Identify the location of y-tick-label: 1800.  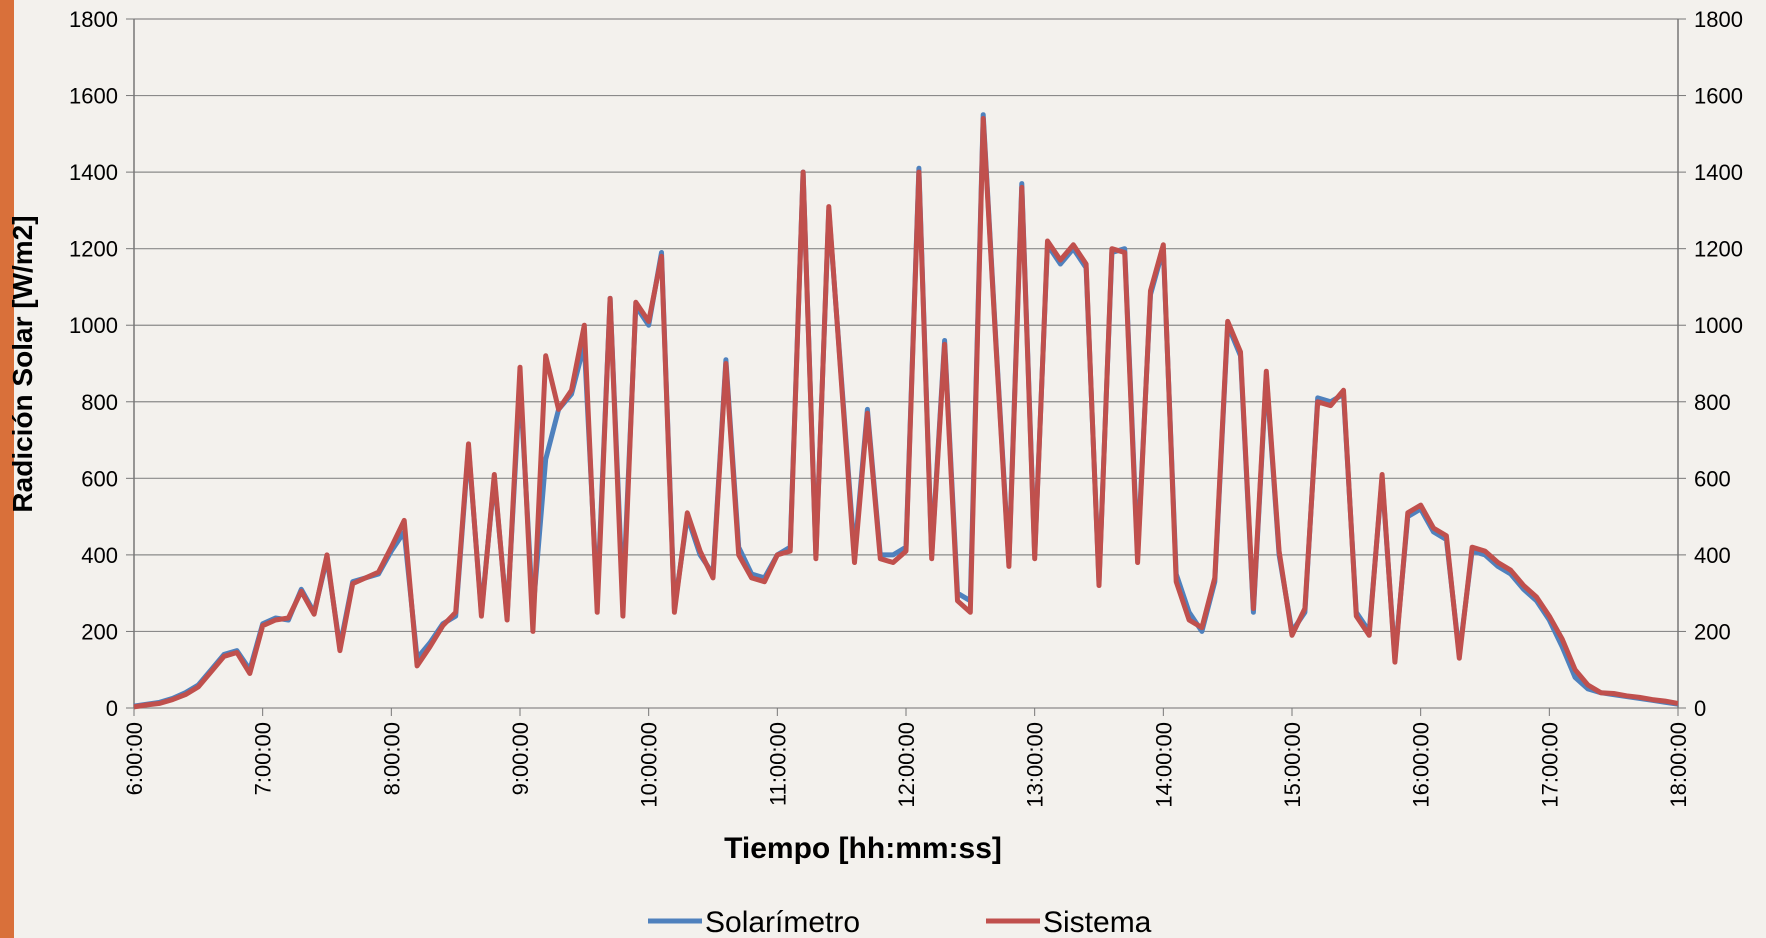
(93, 19).